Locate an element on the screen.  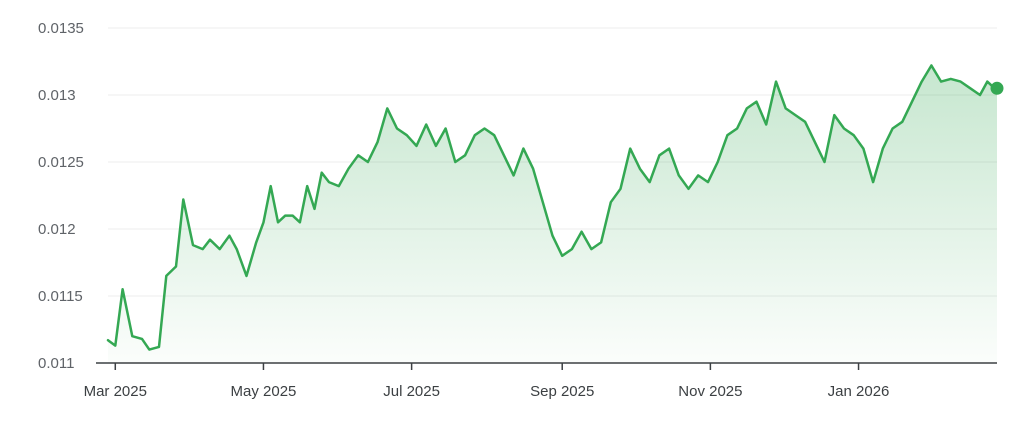
y-tick-label: 0.0115 is located at coordinates (60, 296).